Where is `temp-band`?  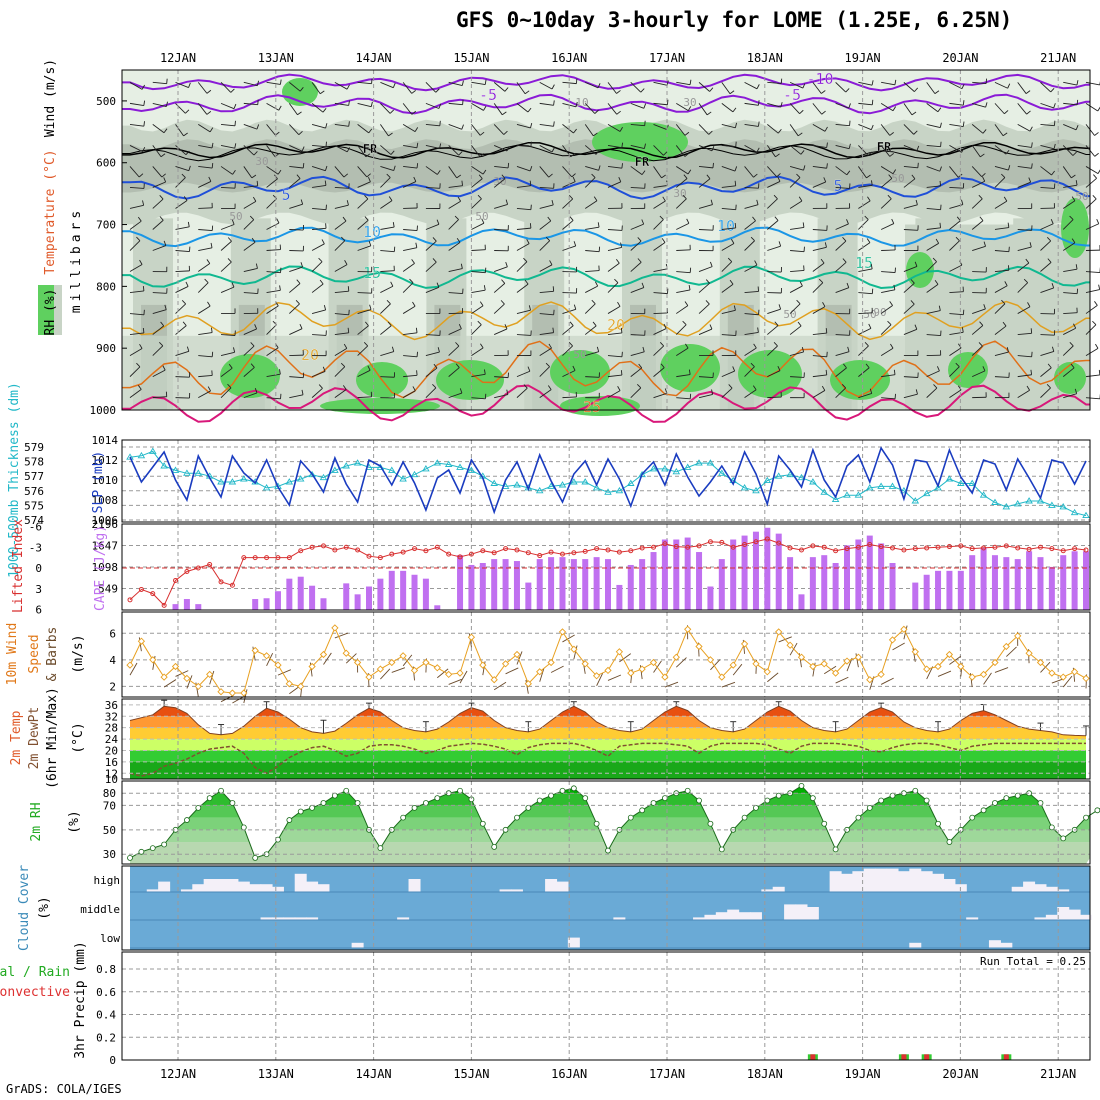 temp-band is located at coordinates (608, 722).